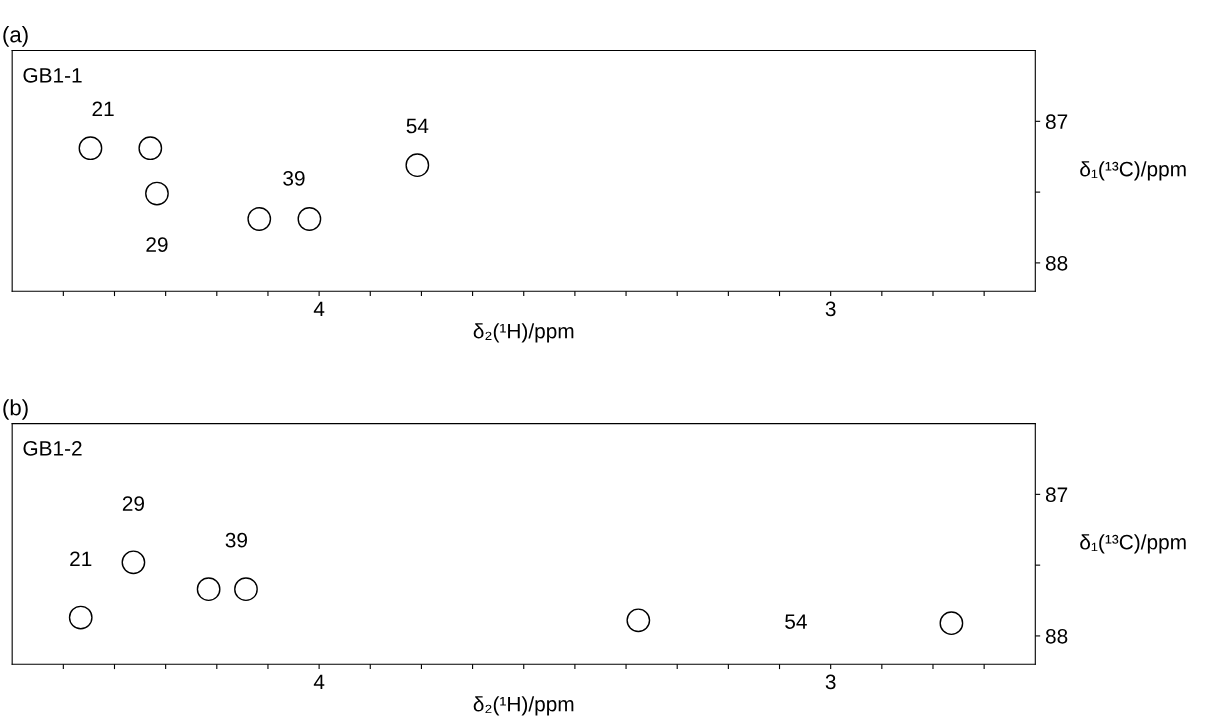 This screenshot has height=722, width=1218. Describe the element at coordinates (15, 36) in the screenshot. I see `chart-title: (a)` at that location.